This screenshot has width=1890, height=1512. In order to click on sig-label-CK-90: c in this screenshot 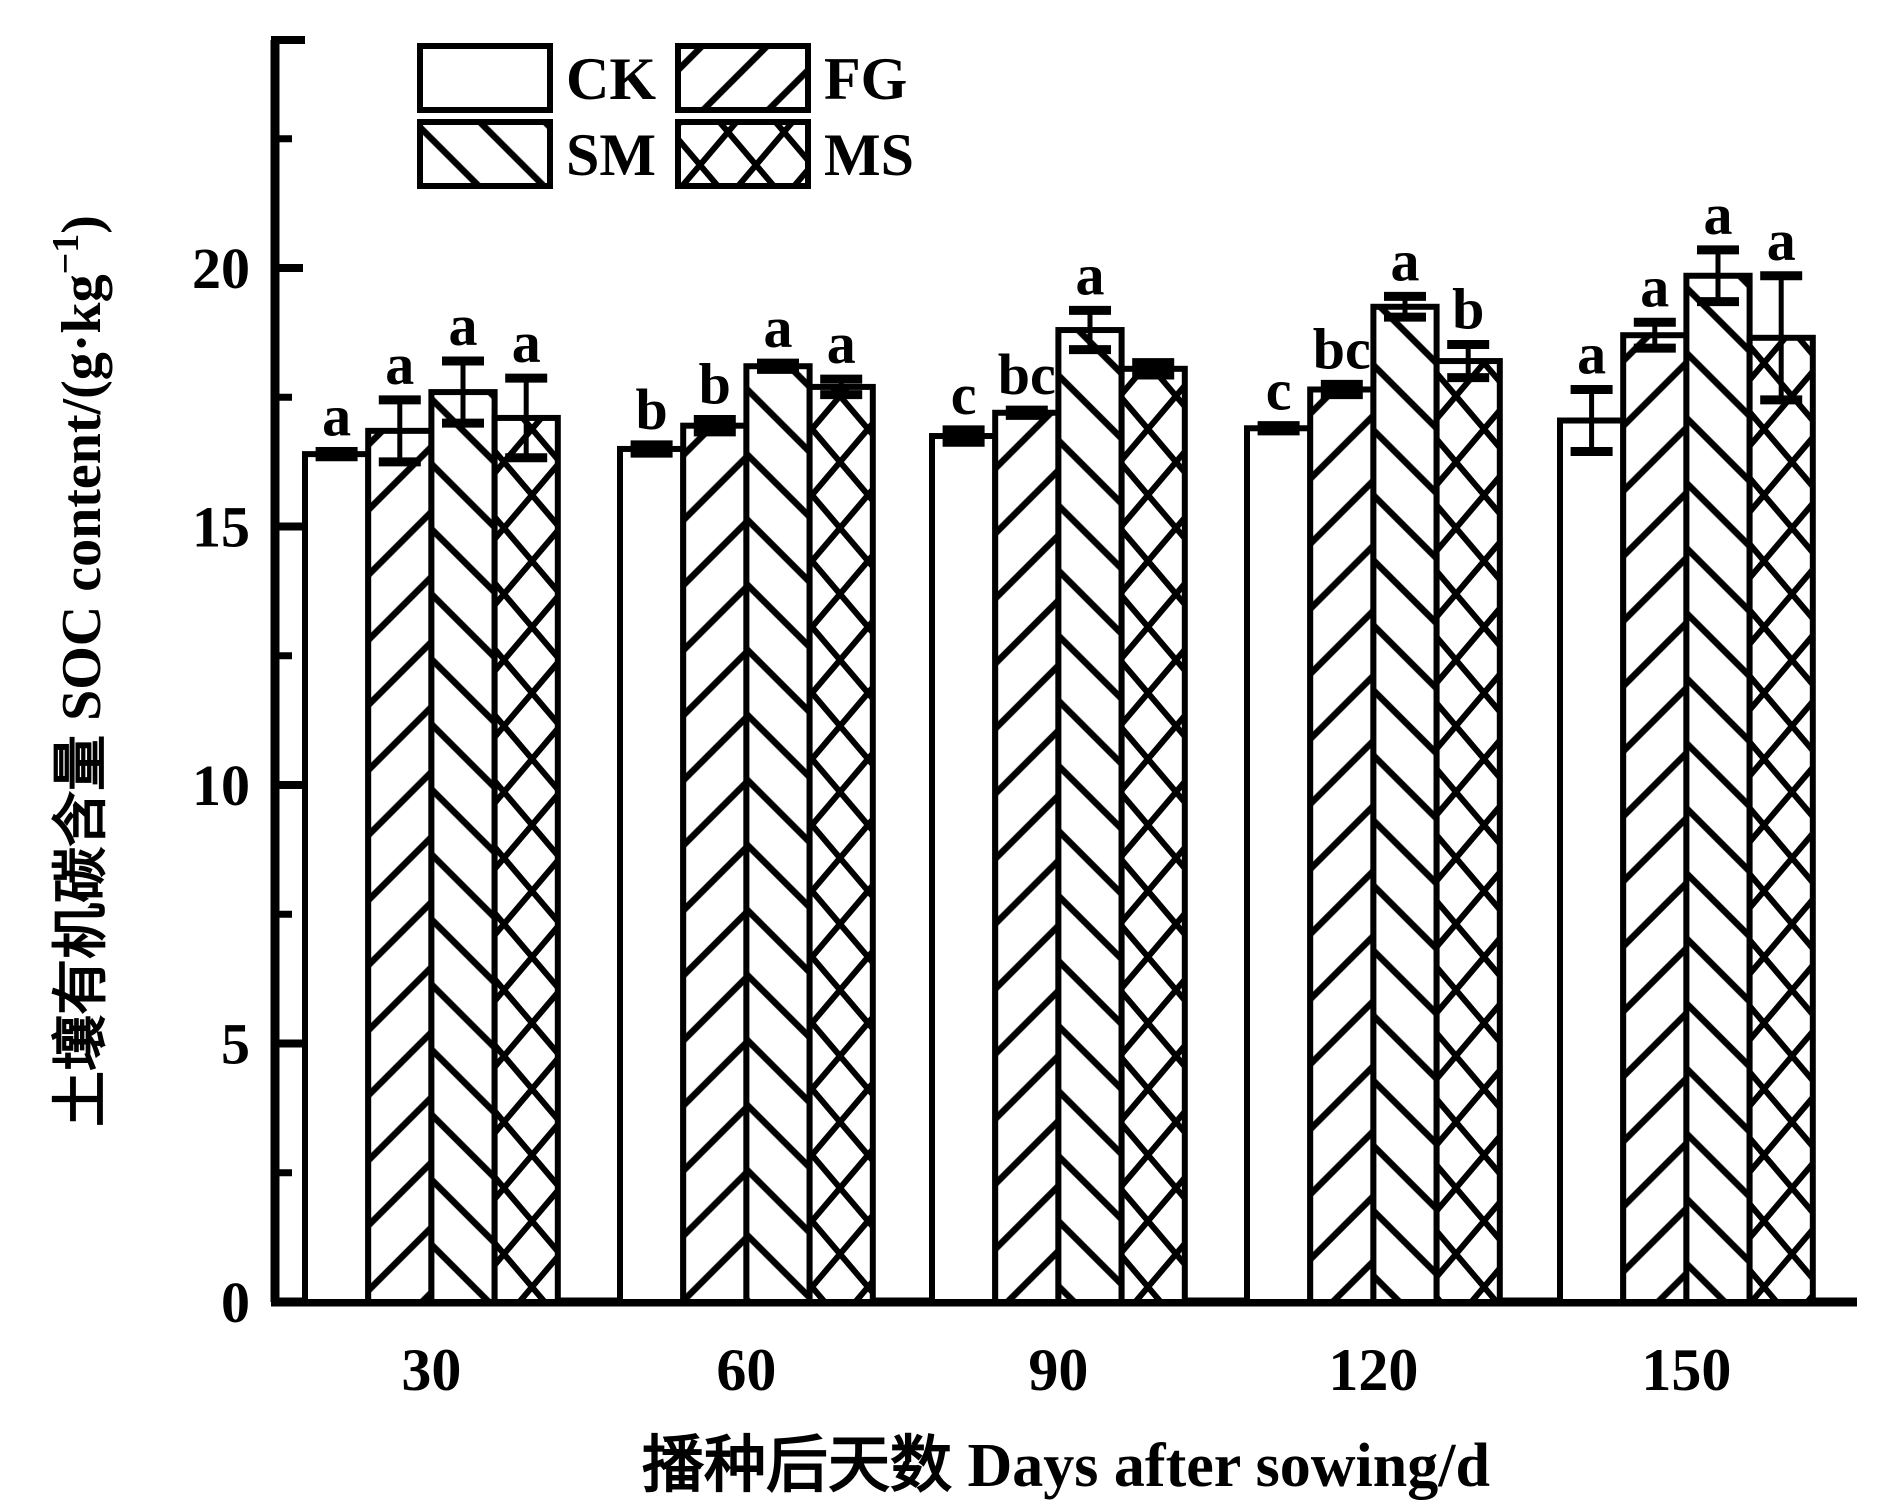, I will do `click(964, 394)`.